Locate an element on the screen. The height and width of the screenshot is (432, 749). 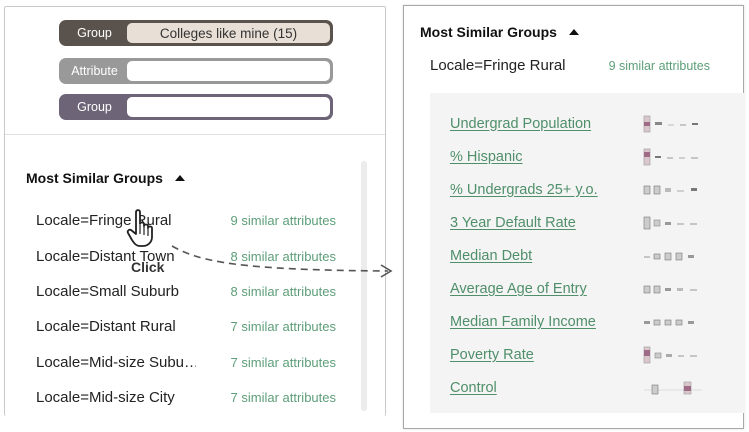
attribute-link: Median Family Income is located at coordinates (523, 322).